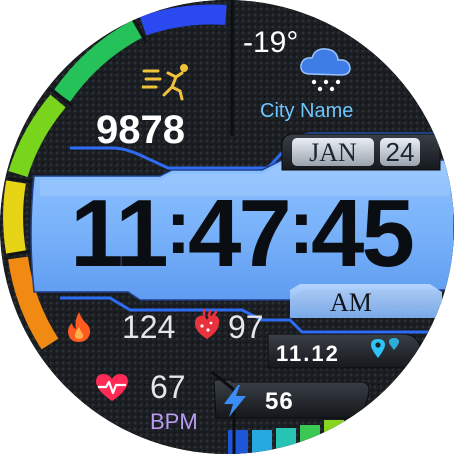  Describe the element at coordinates (165, 82) in the screenshot. I see `running-icon` at that location.